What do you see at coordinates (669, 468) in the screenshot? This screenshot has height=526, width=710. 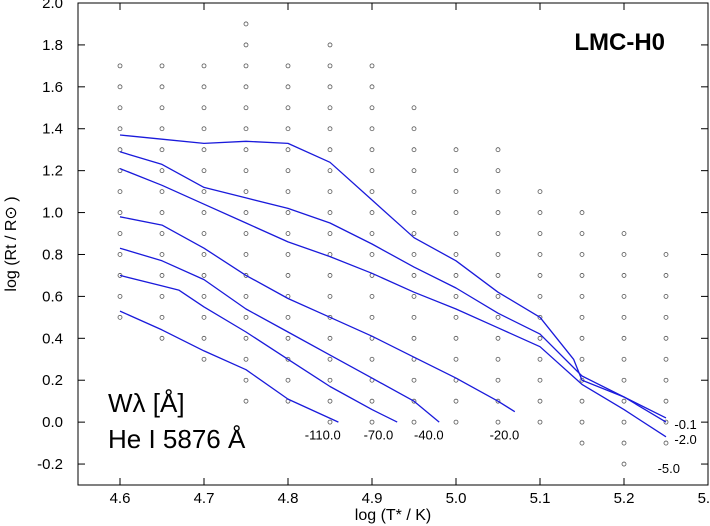 I see `contour-label: -5.0` at bounding box center [669, 468].